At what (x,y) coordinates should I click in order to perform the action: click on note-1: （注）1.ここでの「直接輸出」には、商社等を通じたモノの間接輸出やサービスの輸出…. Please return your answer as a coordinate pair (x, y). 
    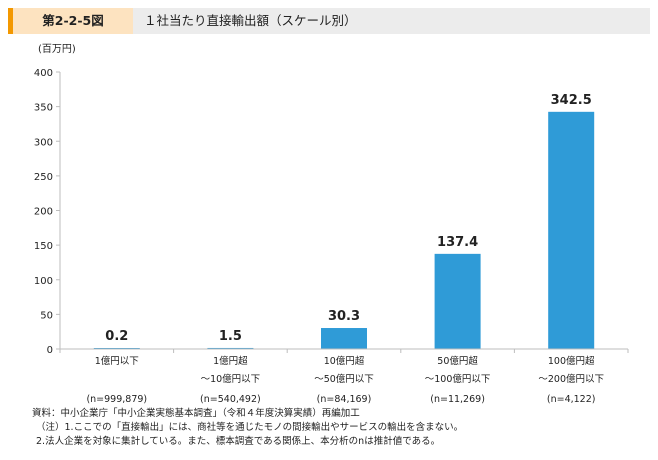
    Looking at the image, I should click on (250, 427).